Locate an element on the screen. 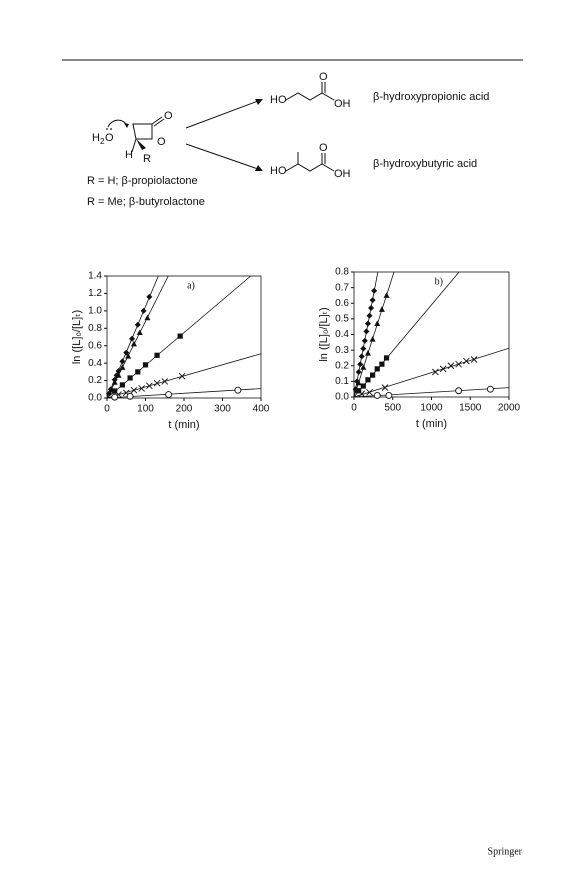 This screenshot has width=585, height=888. y-tick-label: 1.0 is located at coordinates (95, 310).